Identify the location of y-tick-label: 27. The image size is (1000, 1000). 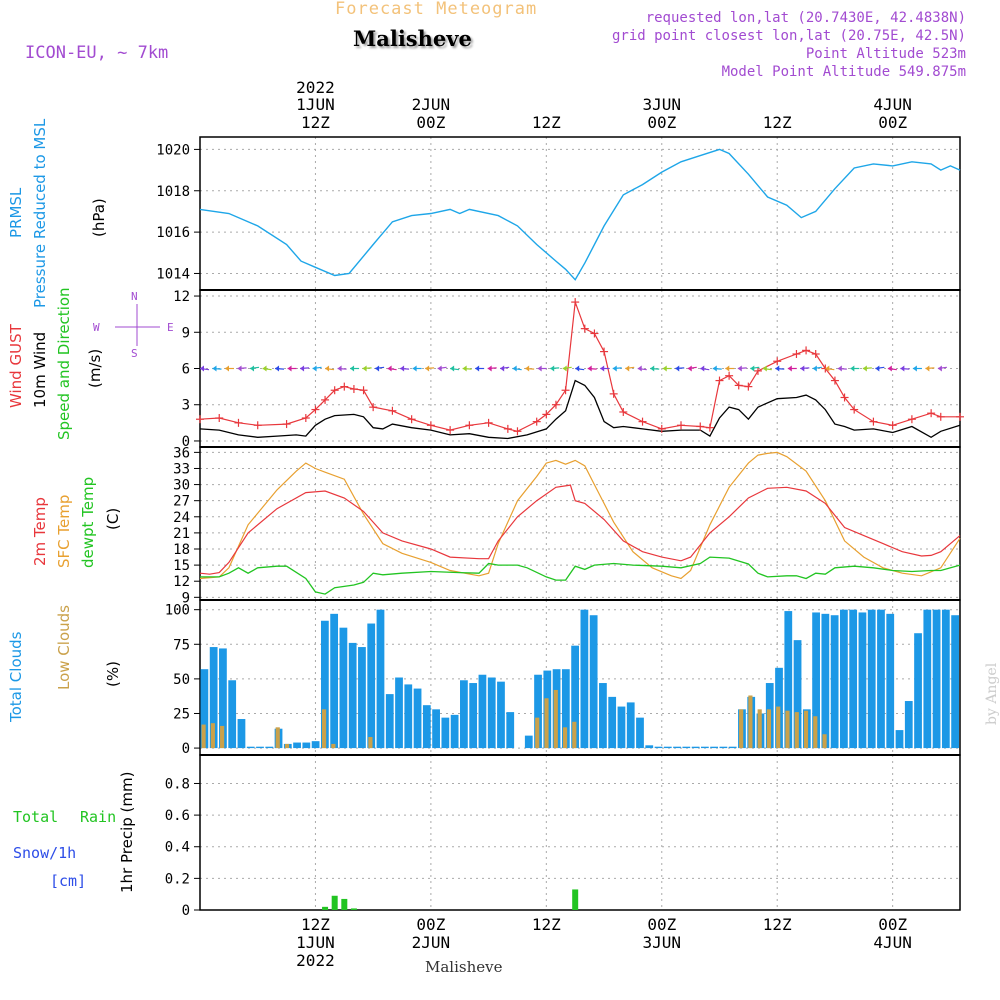
(181, 502).